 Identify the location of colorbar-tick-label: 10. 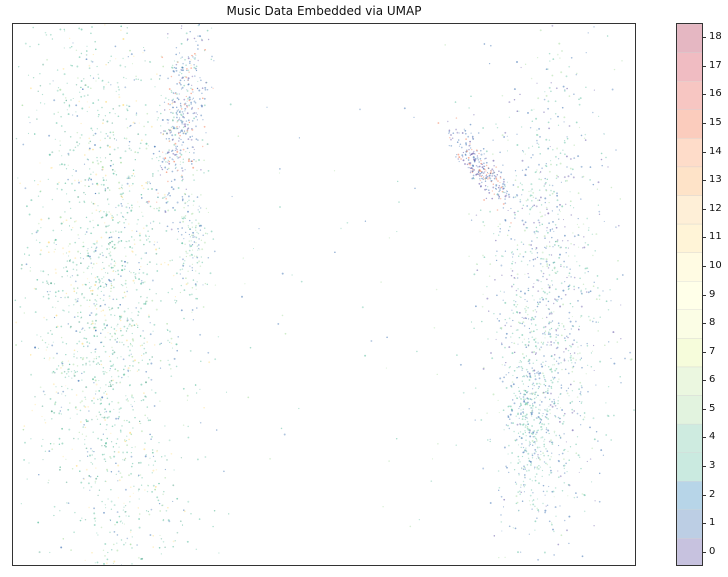
(712, 265).